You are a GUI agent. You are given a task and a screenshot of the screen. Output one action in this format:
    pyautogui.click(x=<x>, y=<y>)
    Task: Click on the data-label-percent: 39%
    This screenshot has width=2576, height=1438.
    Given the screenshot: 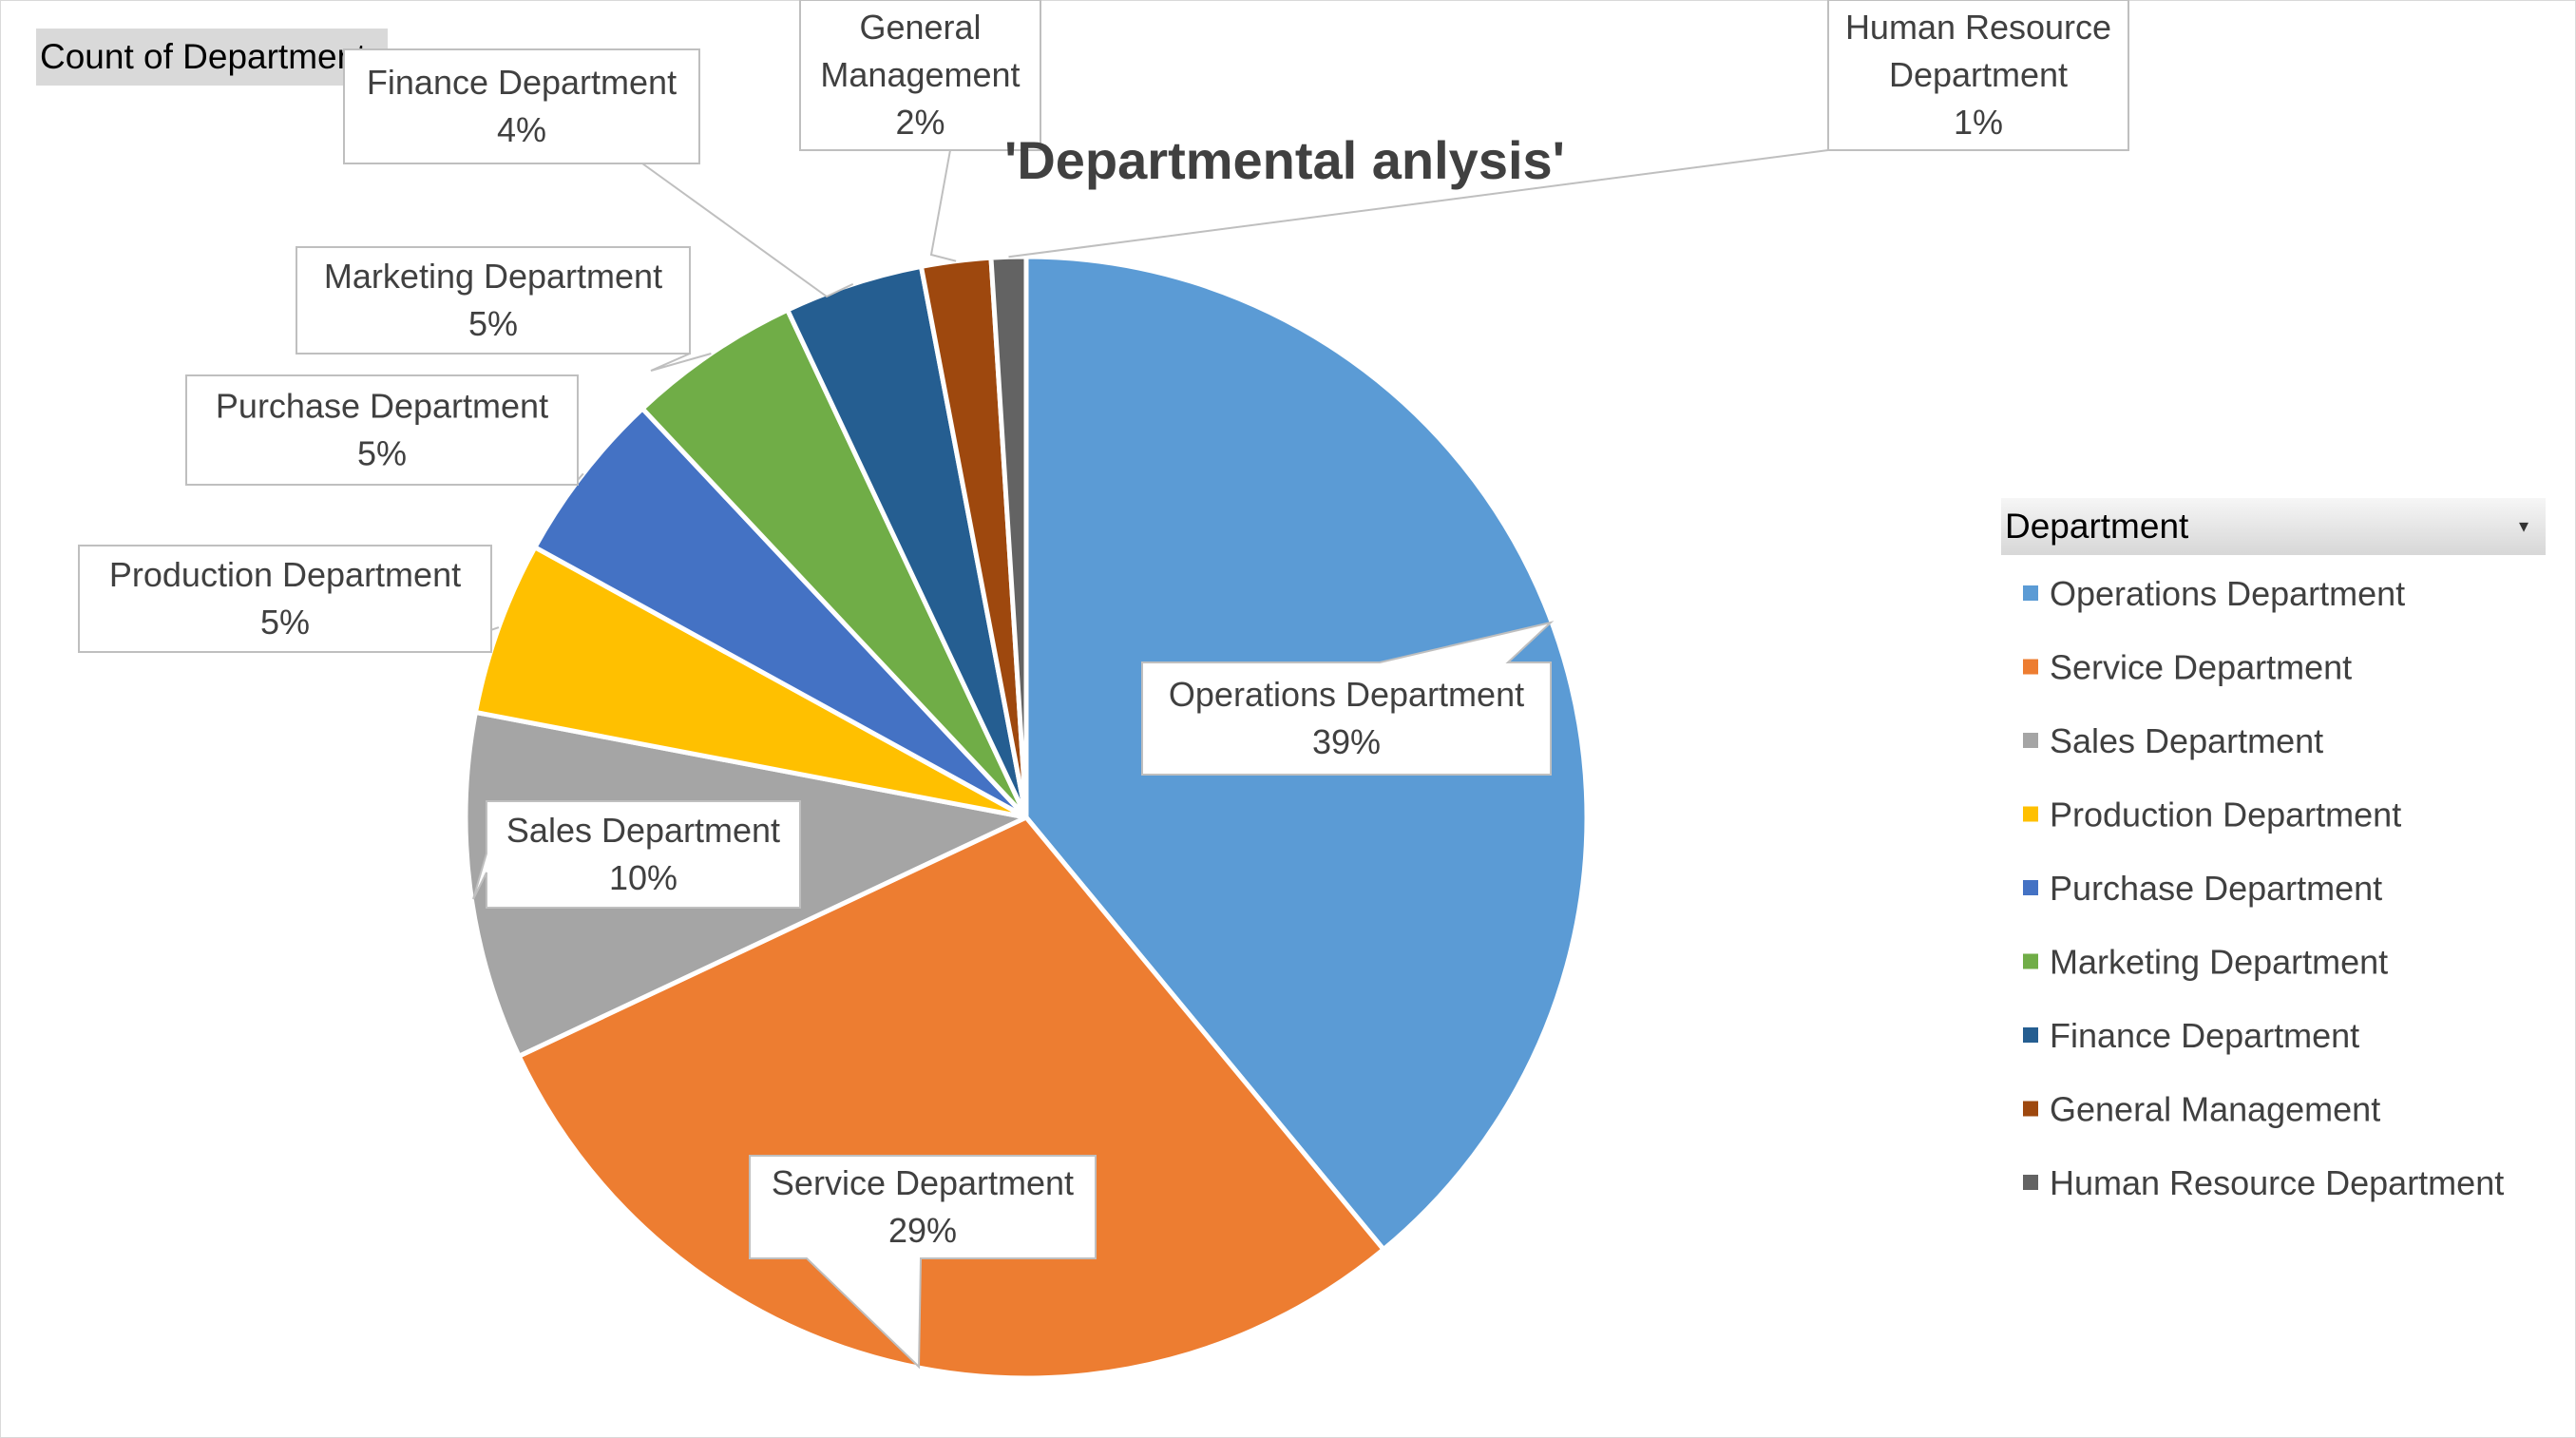 What is the action you would take?
    pyautogui.click(x=1346, y=741)
    